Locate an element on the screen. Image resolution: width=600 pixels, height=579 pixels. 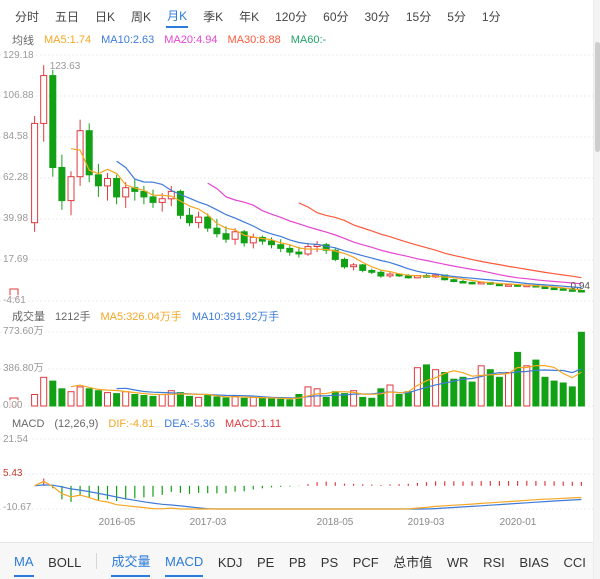
x-axis: 2016-05 2017-03 2018-05 2019-03 2020-01 is located at coordinates (296, 523).